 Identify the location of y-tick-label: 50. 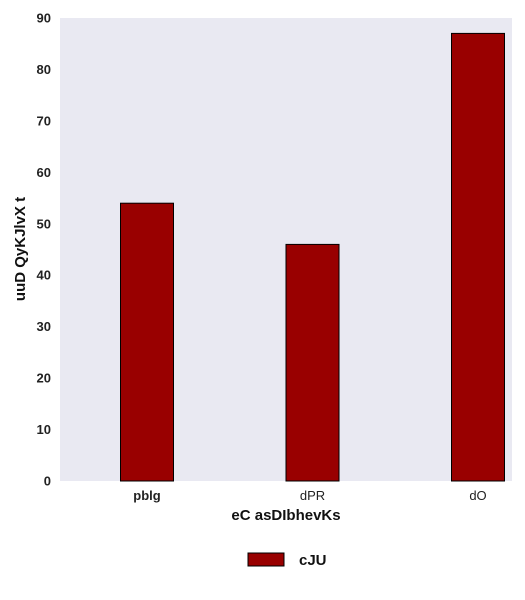
(44, 223).